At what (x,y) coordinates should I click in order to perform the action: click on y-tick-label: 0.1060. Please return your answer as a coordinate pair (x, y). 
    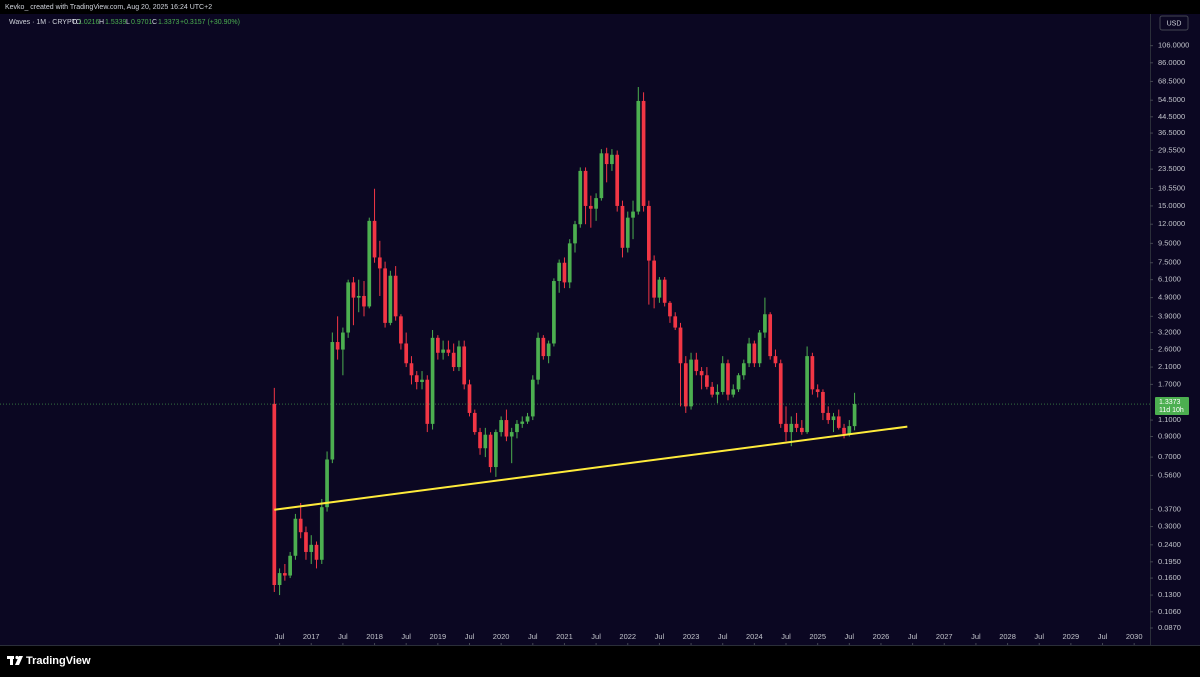
    Looking at the image, I should click on (1169, 611).